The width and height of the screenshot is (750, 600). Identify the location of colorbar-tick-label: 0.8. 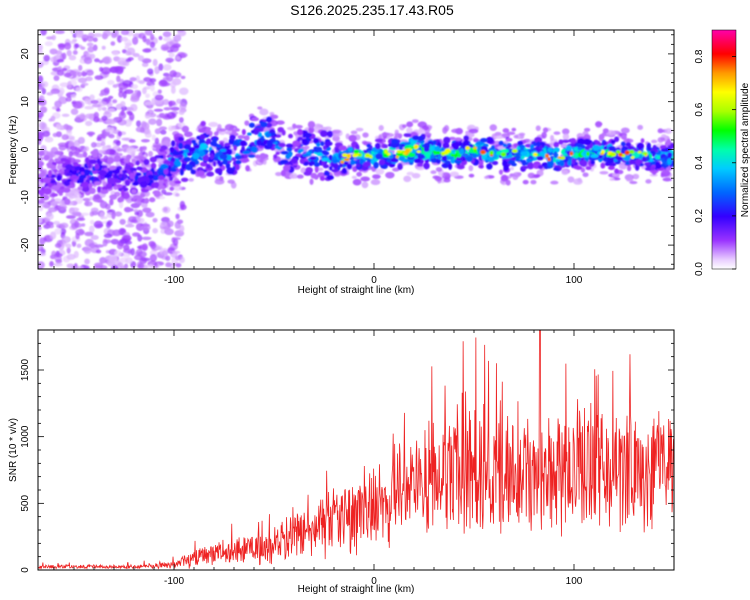
(699, 56).